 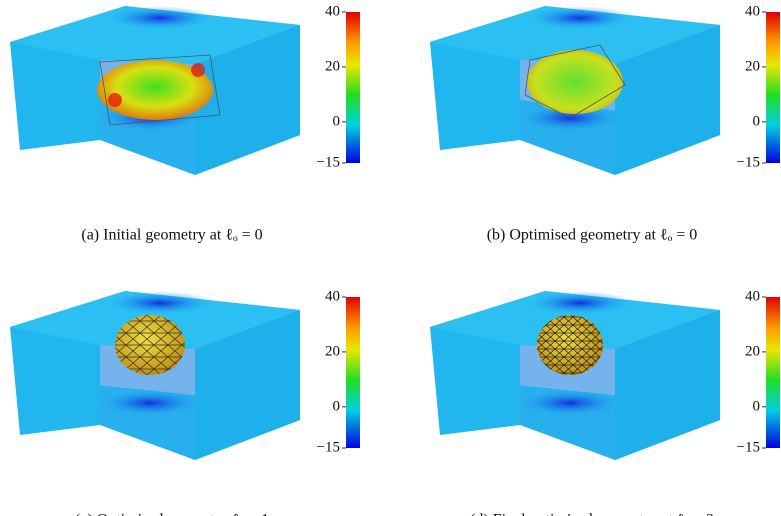 I want to click on caption: (d) Final optimised geometry at ℓₒ = 2, so click(x=592, y=514).